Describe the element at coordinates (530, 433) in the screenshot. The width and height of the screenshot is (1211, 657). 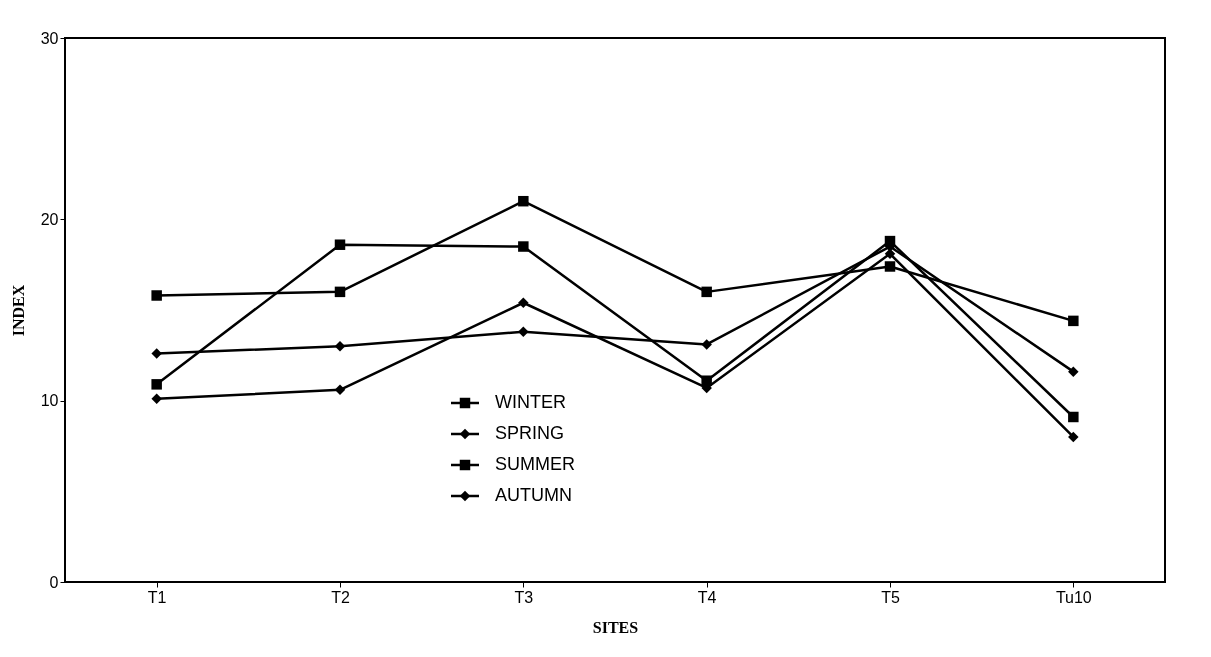
I see `legend-label: SPRING` at that location.